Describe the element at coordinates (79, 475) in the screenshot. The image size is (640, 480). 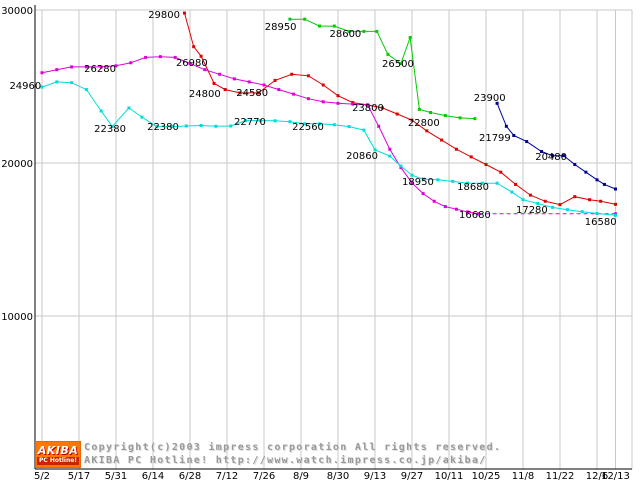
I see `x-tick-label: 5/17` at that location.